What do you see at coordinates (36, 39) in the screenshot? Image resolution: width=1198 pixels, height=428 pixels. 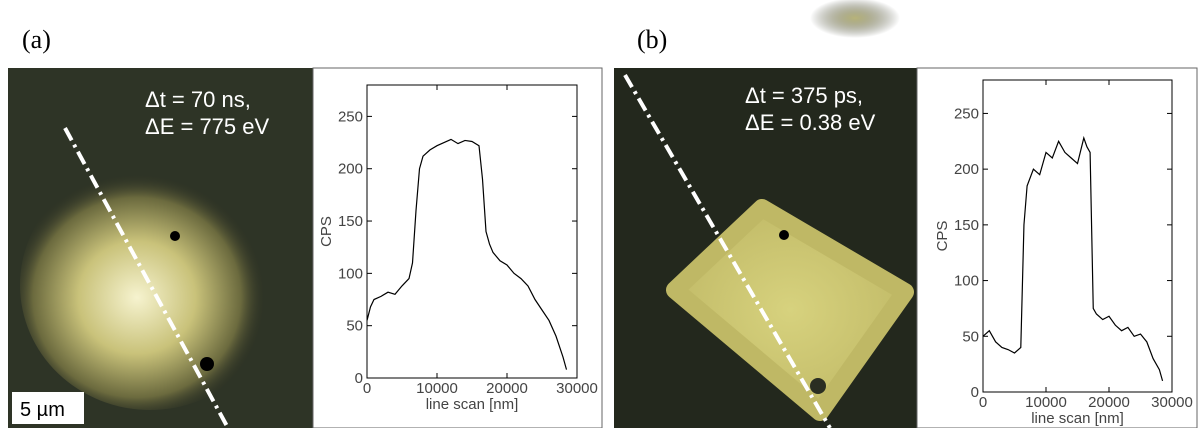 I see `panel-label: (a)` at bounding box center [36, 39].